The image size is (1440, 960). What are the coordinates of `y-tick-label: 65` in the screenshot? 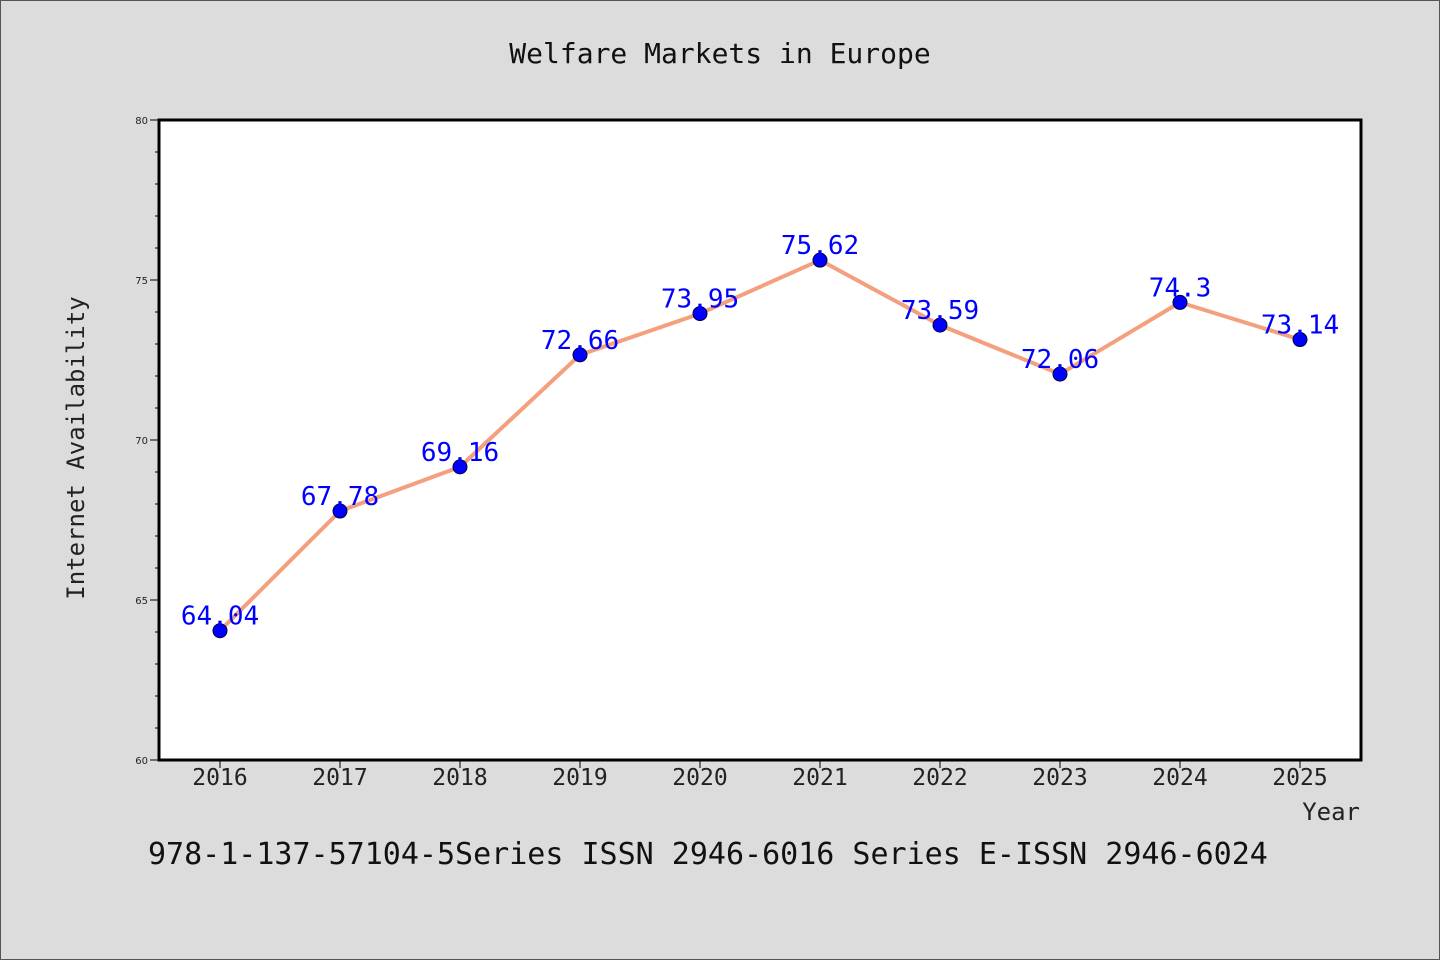 It's located at (141, 601).